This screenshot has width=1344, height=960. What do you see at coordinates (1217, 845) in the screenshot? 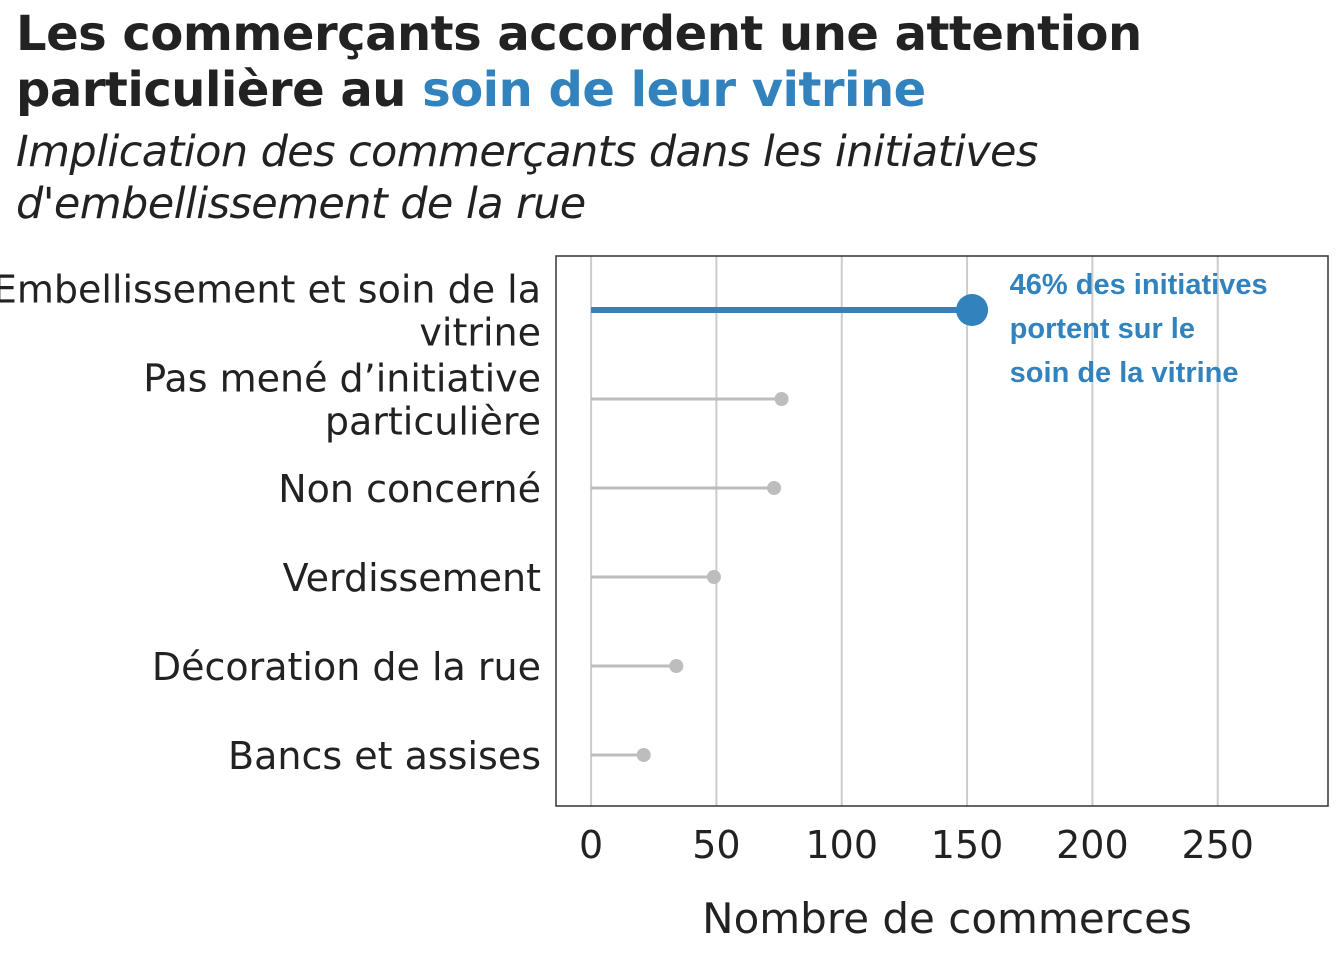
I see `x-tick-label: 250` at bounding box center [1217, 845].